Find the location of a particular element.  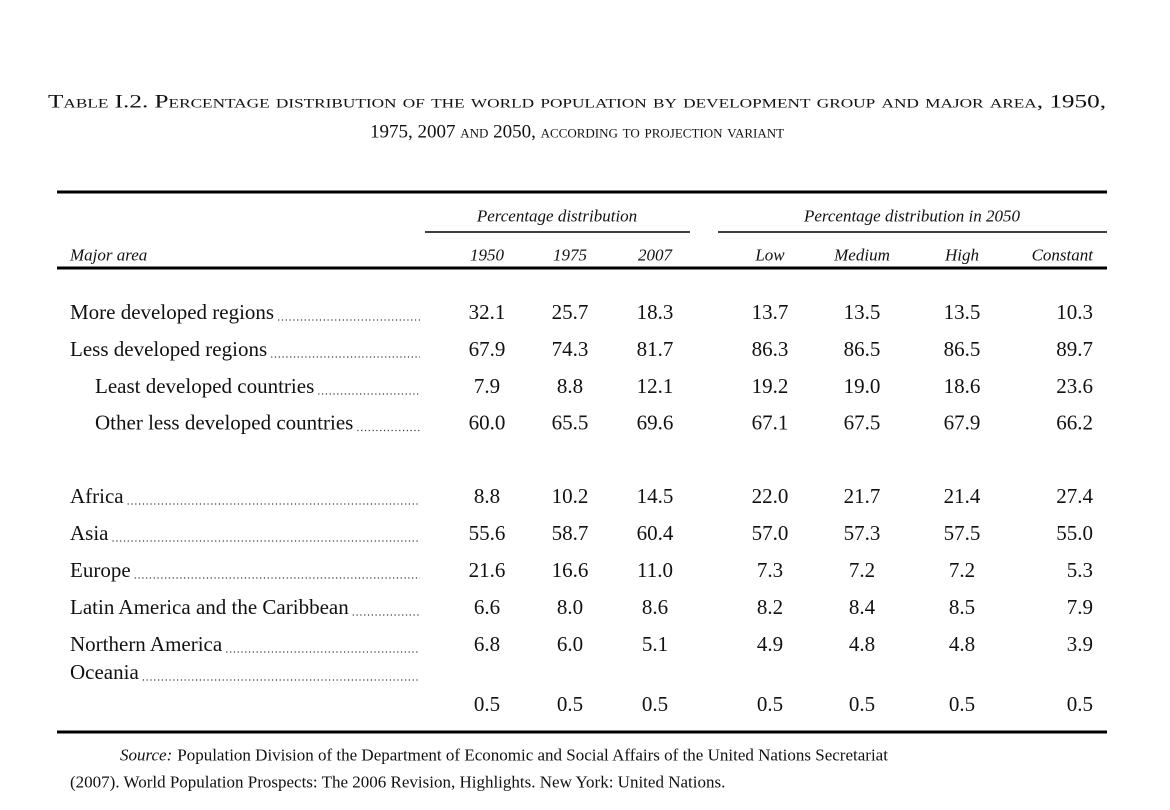

row-label: More developed regions is located at coordinates (172, 312).